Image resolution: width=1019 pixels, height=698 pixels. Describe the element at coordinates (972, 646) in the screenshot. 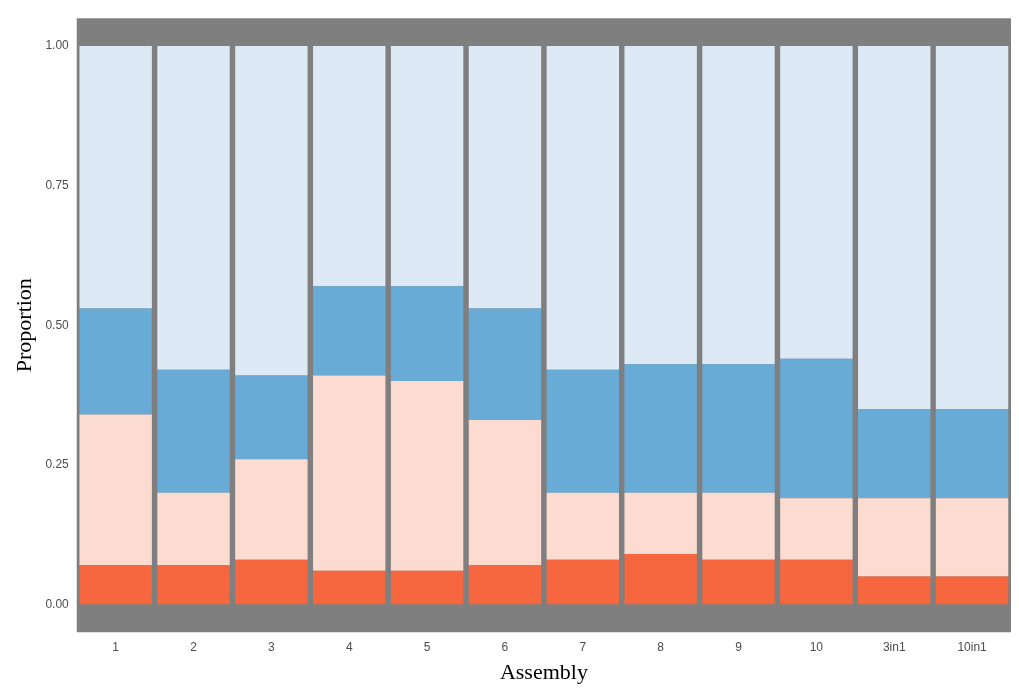

I see `x-tick-label: 10in1` at that location.